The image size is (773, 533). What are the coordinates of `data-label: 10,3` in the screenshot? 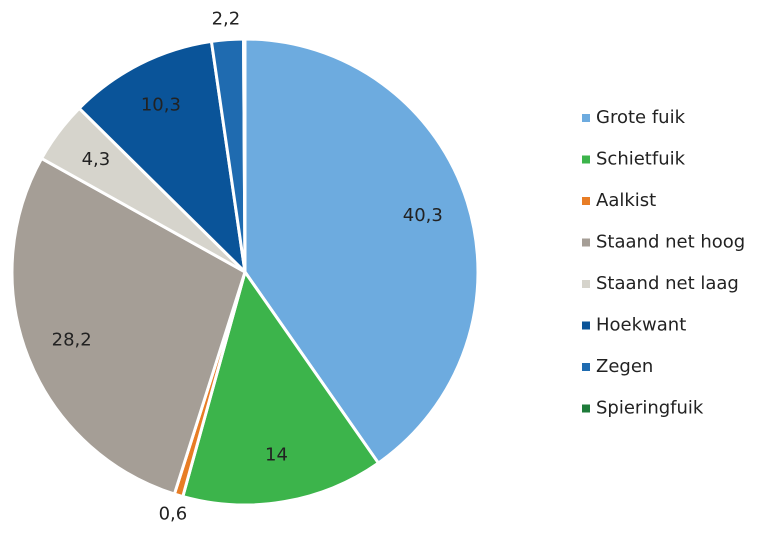 It's located at (161, 105).